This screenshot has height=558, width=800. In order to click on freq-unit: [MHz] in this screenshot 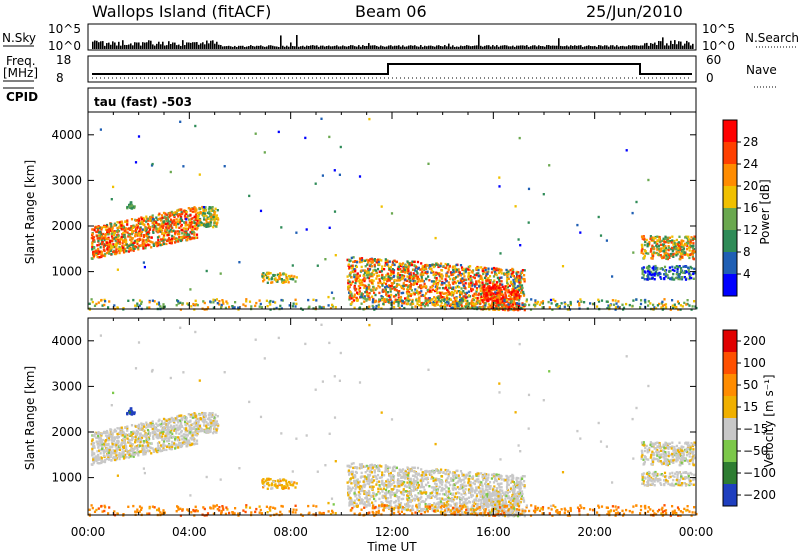, I will do `click(20, 73)`.